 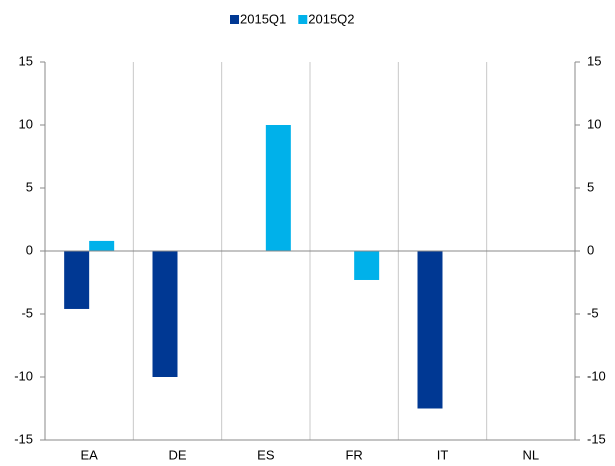 I want to click on y-tick-label: 5, so click(x=29, y=186).